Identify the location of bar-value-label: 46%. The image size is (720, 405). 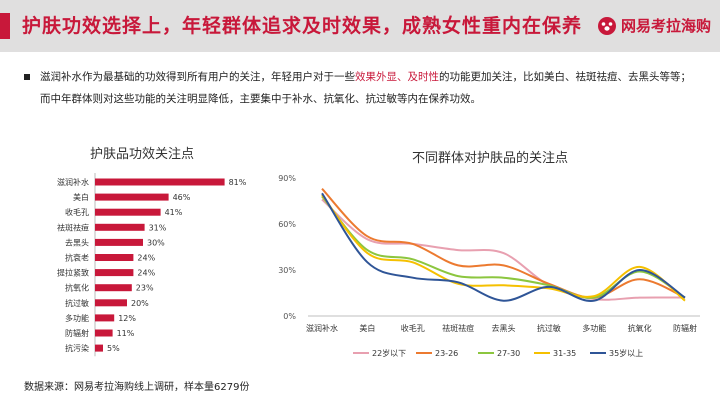
(182, 197).